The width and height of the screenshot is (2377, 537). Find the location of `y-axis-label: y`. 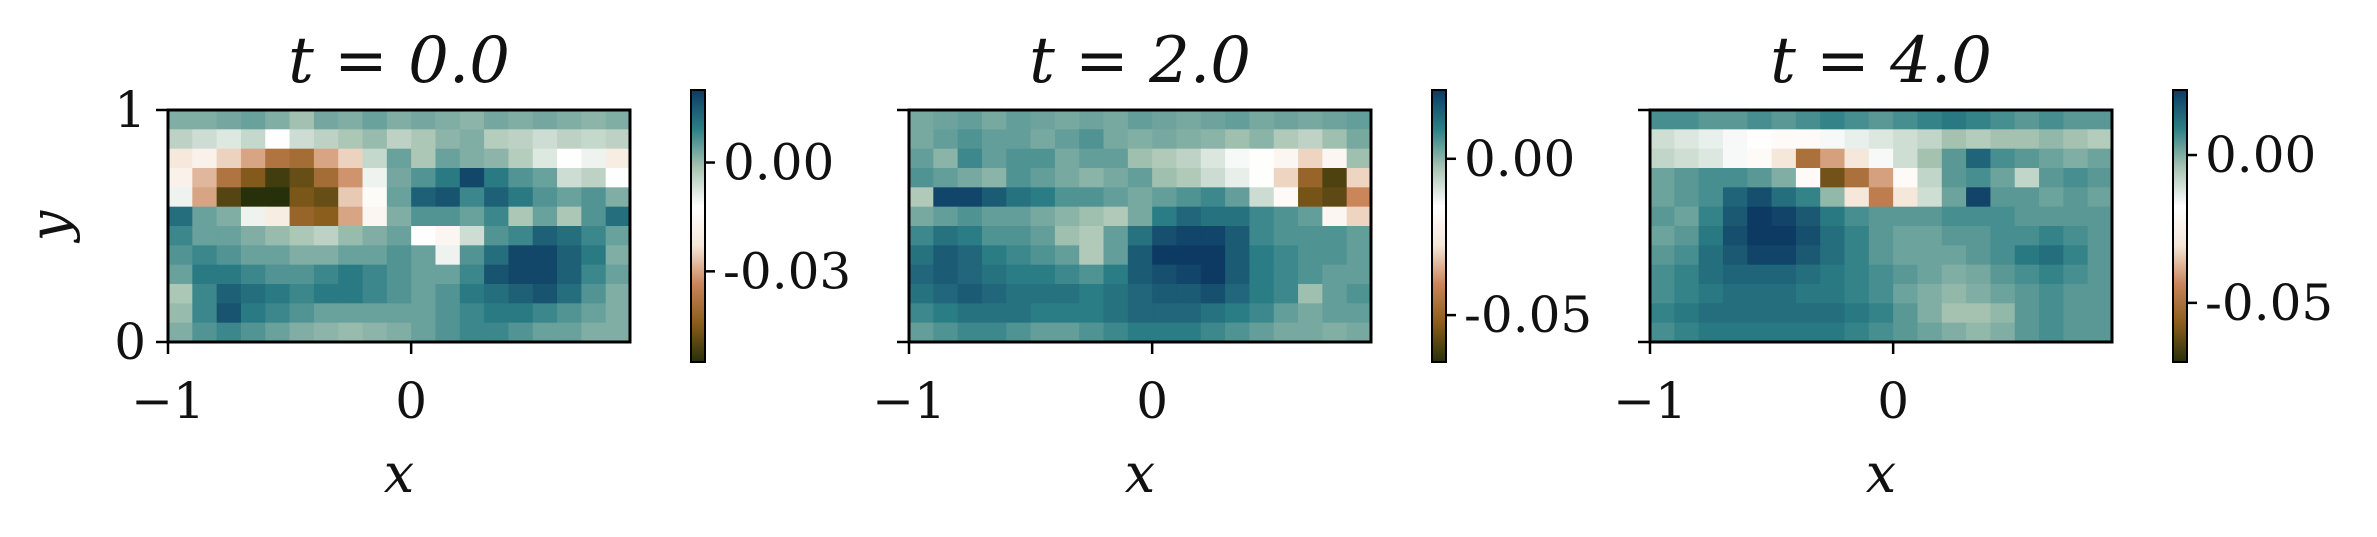

y-axis-label: y is located at coordinates (49, 226).